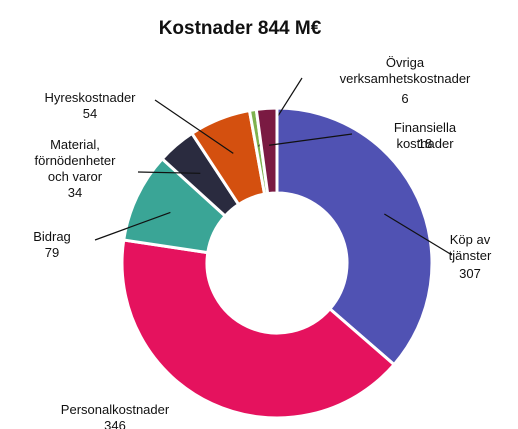  Describe the element at coordinates (75, 192) in the screenshot. I see `slice-value: 34` at that location.